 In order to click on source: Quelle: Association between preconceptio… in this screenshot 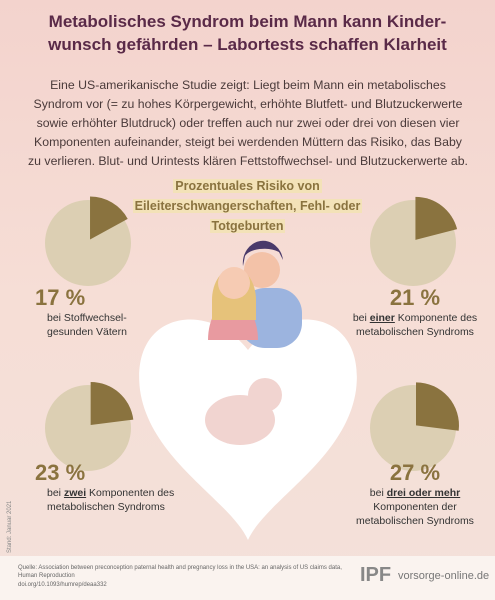, I will do `click(180, 572)`.